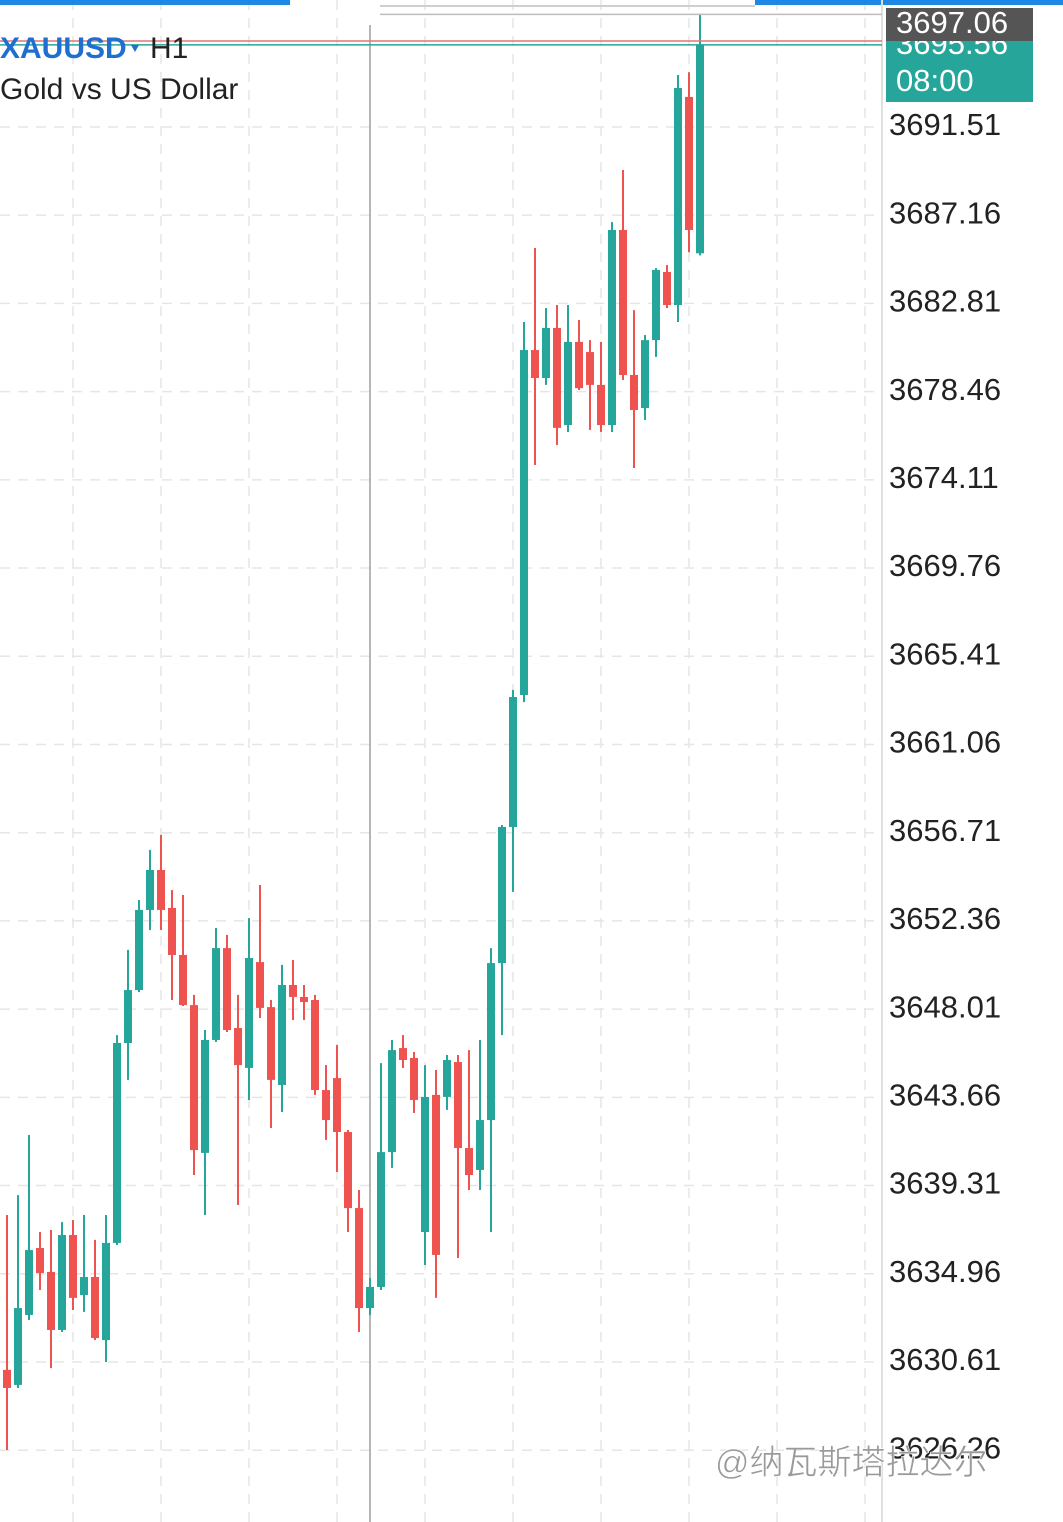 This screenshot has height=1522, width=1063. Describe the element at coordinates (945, 212) in the screenshot. I see `y-tick-label: 3687.16` at that location.